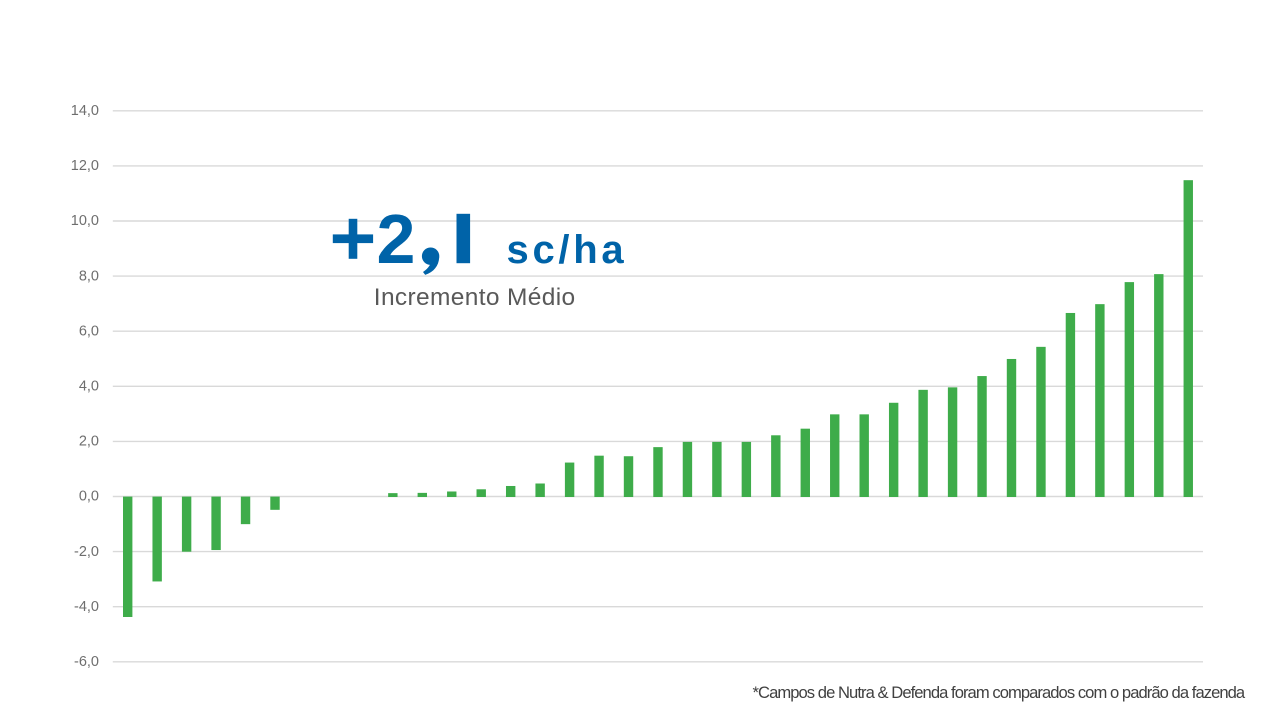 Image resolution: width=1280 pixels, height=720 pixels. What do you see at coordinates (567, 250) in the screenshot?
I see `svg-text: sc/ha` at bounding box center [567, 250].